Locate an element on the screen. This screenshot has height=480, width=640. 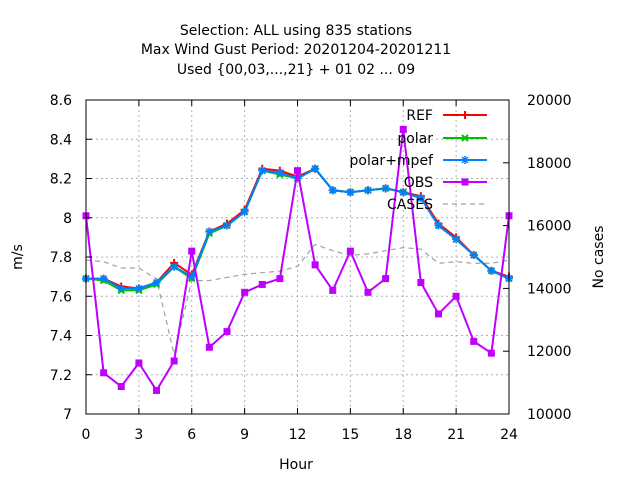
y2-axis-label: No cases is located at coordinates (599, 257).